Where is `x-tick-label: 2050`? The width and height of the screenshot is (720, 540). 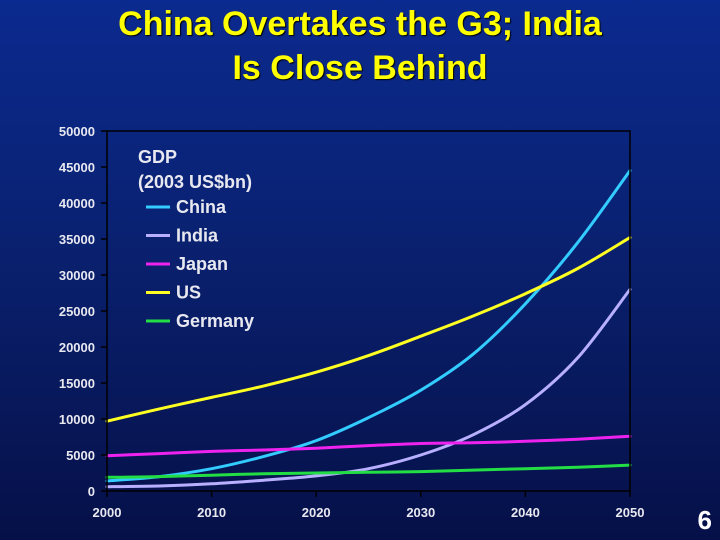 x-tick-label: 2050 is located at coordinates (630, 512).